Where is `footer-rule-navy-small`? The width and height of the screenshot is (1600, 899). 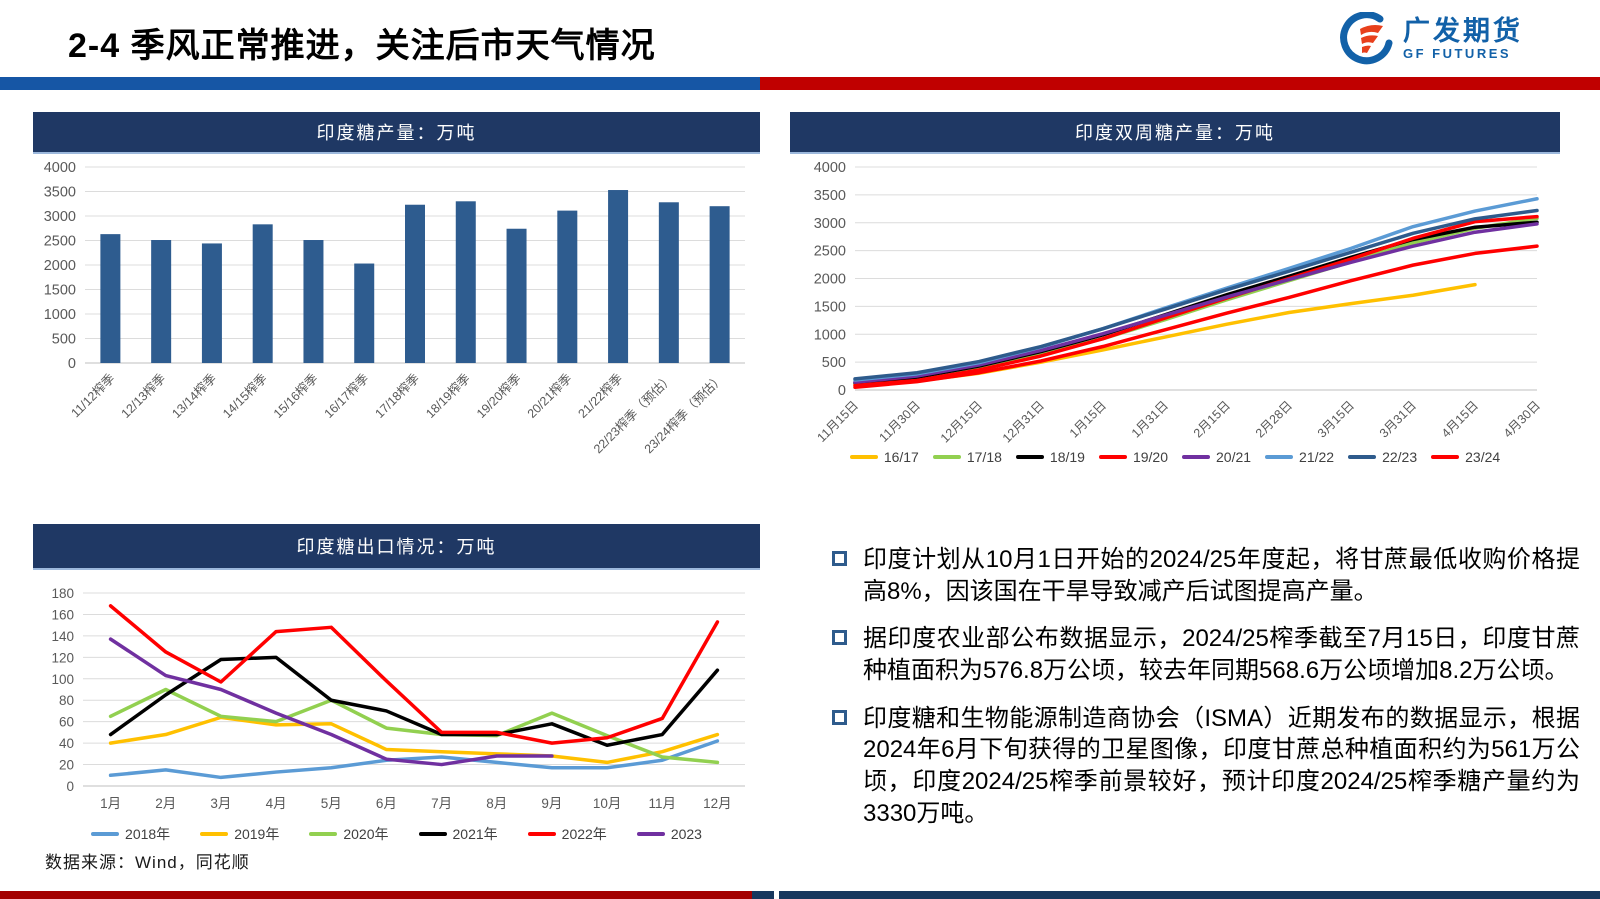
footer-rule-navy-small is located at coordinates (763, 895).